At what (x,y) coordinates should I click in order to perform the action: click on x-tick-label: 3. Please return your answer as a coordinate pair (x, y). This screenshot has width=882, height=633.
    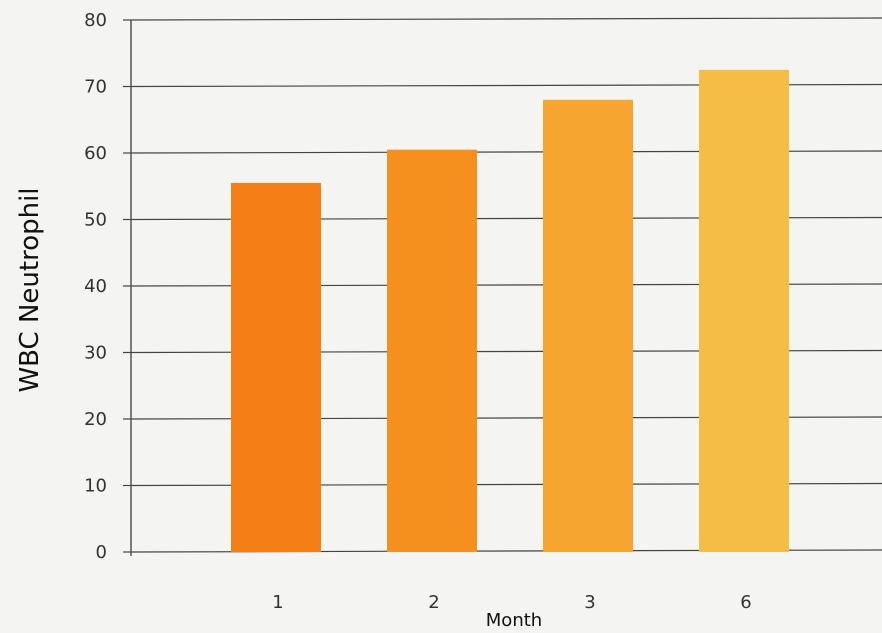
    Looking at the image, I should click on (589, 602).